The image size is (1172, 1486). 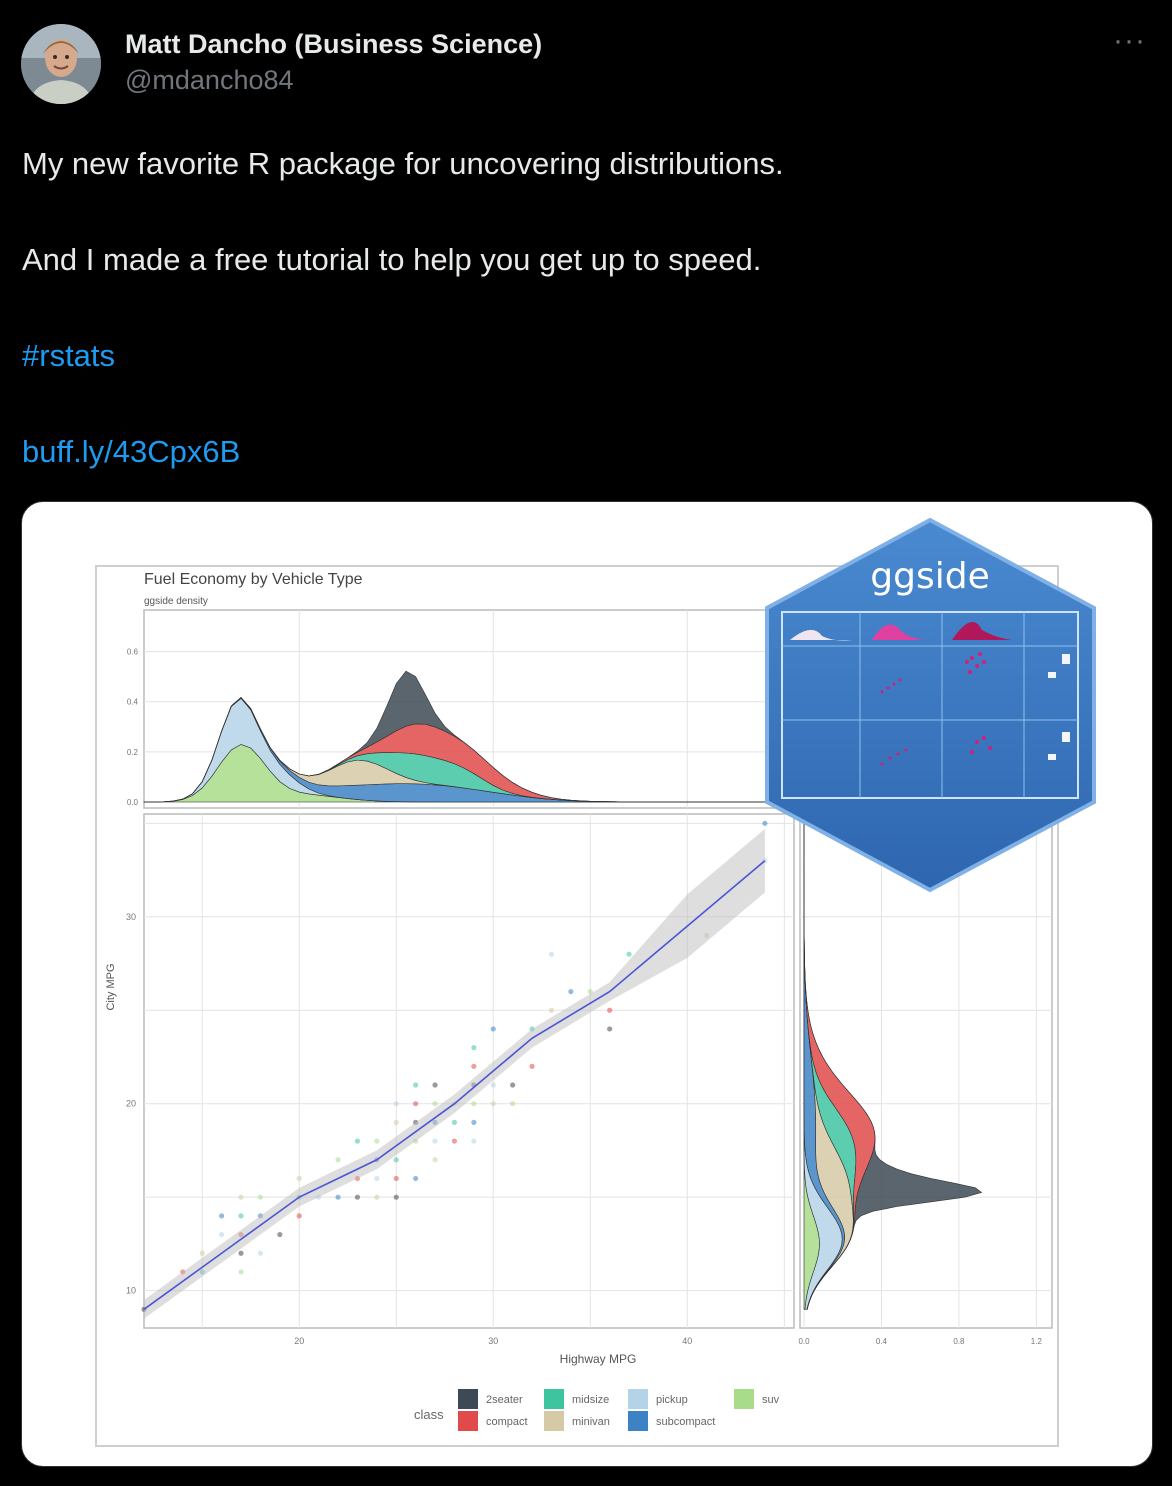 I want to click on author-handle: @mdancho84, so click(x=209, y=80).